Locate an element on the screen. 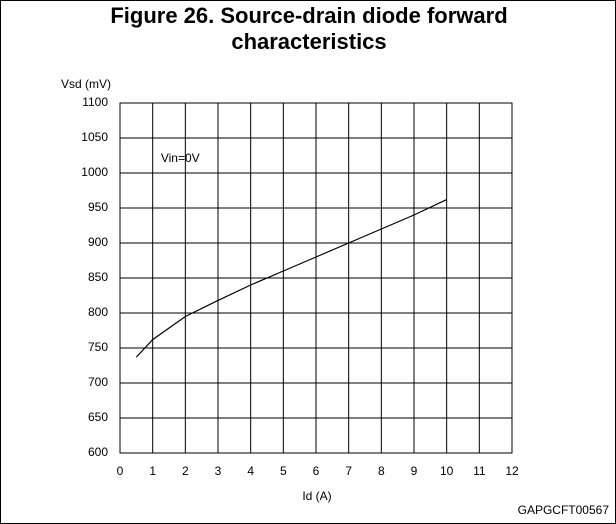 This screenshot has height=524, width=616. x-tick-label: 6 is located at coordinates (316, 471).